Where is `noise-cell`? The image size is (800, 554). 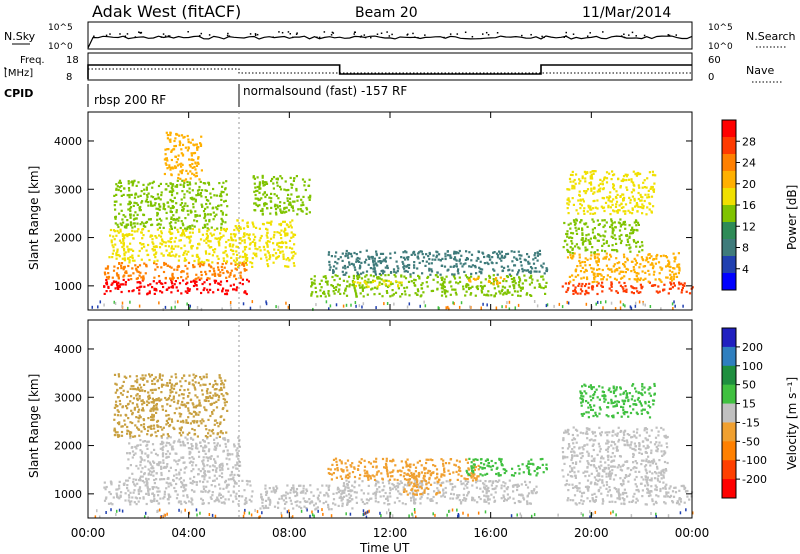 noise-cell is located at coordinates (316, 305).